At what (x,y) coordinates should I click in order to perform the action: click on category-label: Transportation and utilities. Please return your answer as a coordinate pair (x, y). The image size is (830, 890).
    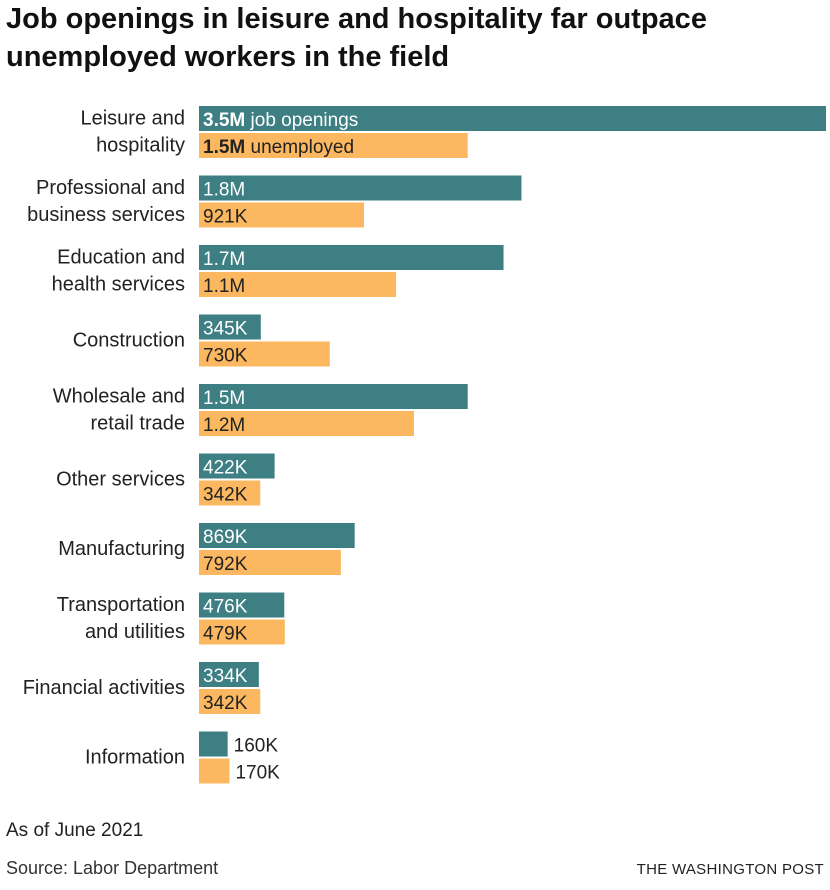
    Looking at the image, I should click on (121, 618).